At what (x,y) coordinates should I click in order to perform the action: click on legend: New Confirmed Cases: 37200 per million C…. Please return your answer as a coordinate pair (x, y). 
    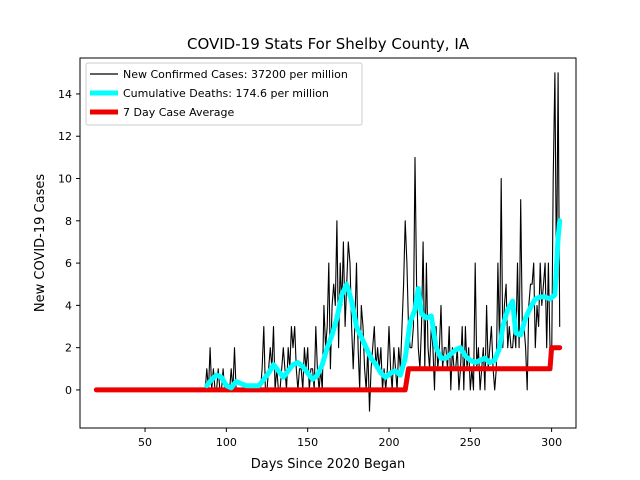
    Looking at the image, I should click on (224, 94).